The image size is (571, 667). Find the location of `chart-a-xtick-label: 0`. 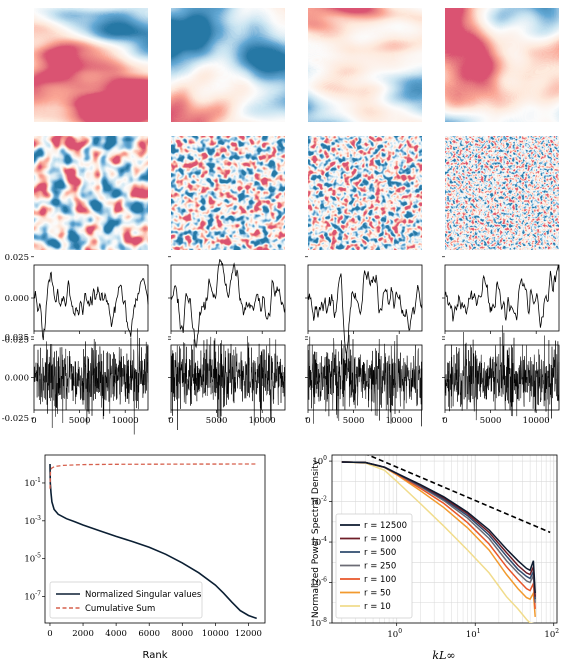

chart-a-xtick-label: 0 is located at coordinates (49, 634).